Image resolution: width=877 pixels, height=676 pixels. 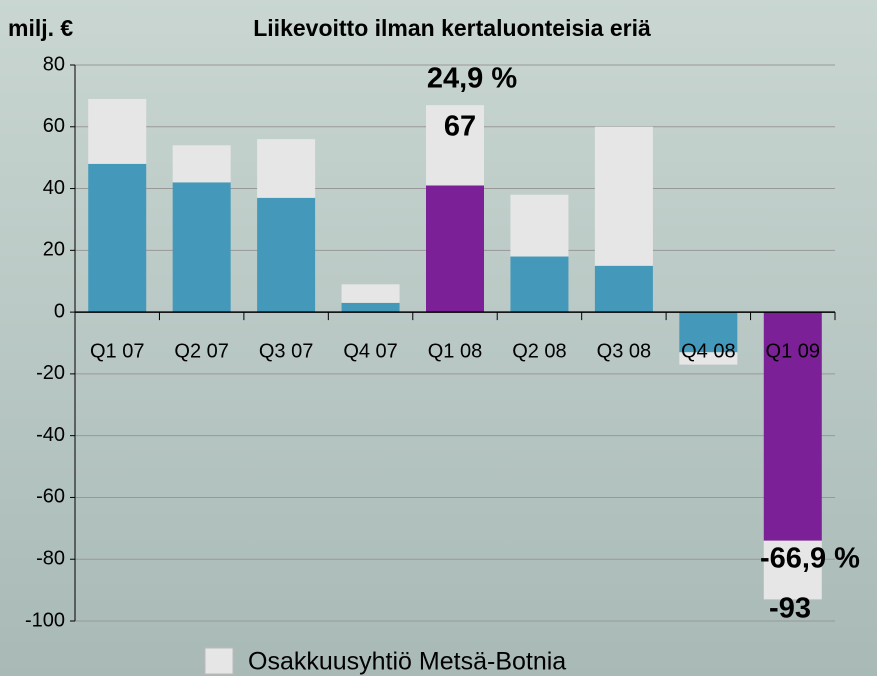 What do you see at coordinates (452, 28) in the screenshot?
I see `chart-title: Liikevoitto ilman kertaluonteisia eriä` at bounding box center [452, 28].